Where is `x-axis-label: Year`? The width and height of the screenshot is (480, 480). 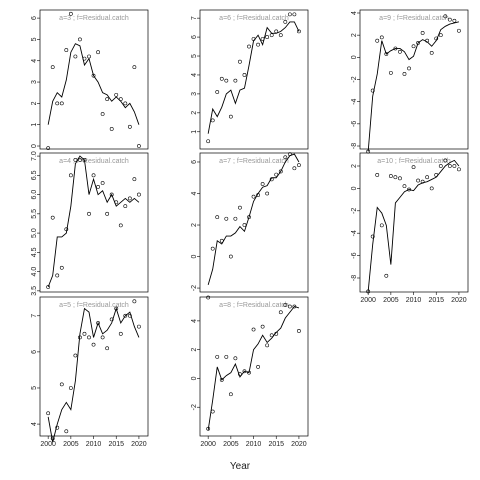
x-axis-label: Year is located at coordinates (240, 466).